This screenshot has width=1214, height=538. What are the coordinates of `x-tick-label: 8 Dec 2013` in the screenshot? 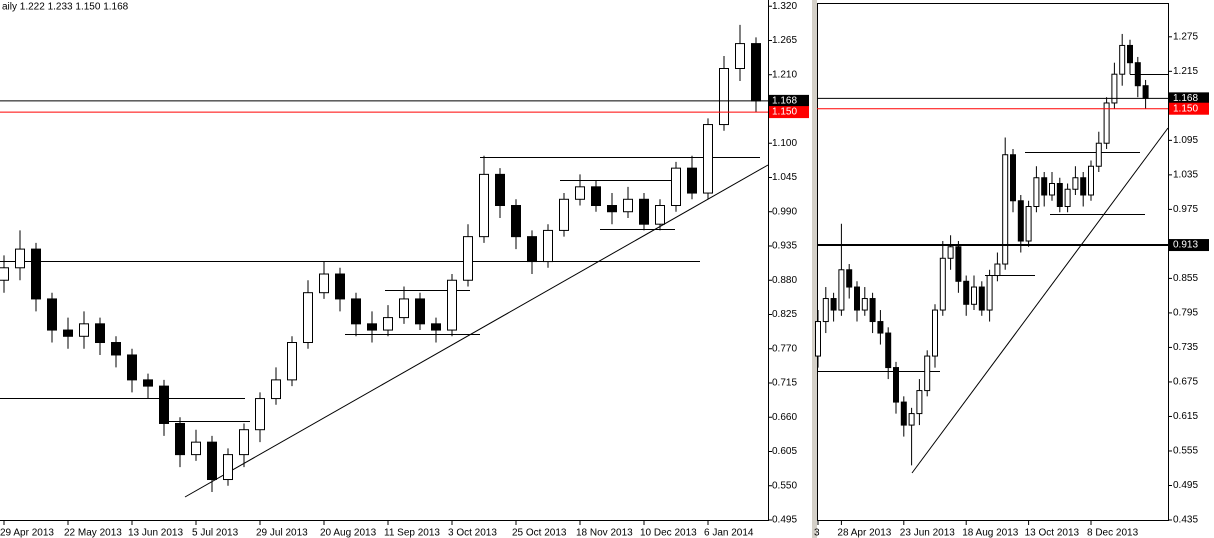 It's located at (1113, 533).